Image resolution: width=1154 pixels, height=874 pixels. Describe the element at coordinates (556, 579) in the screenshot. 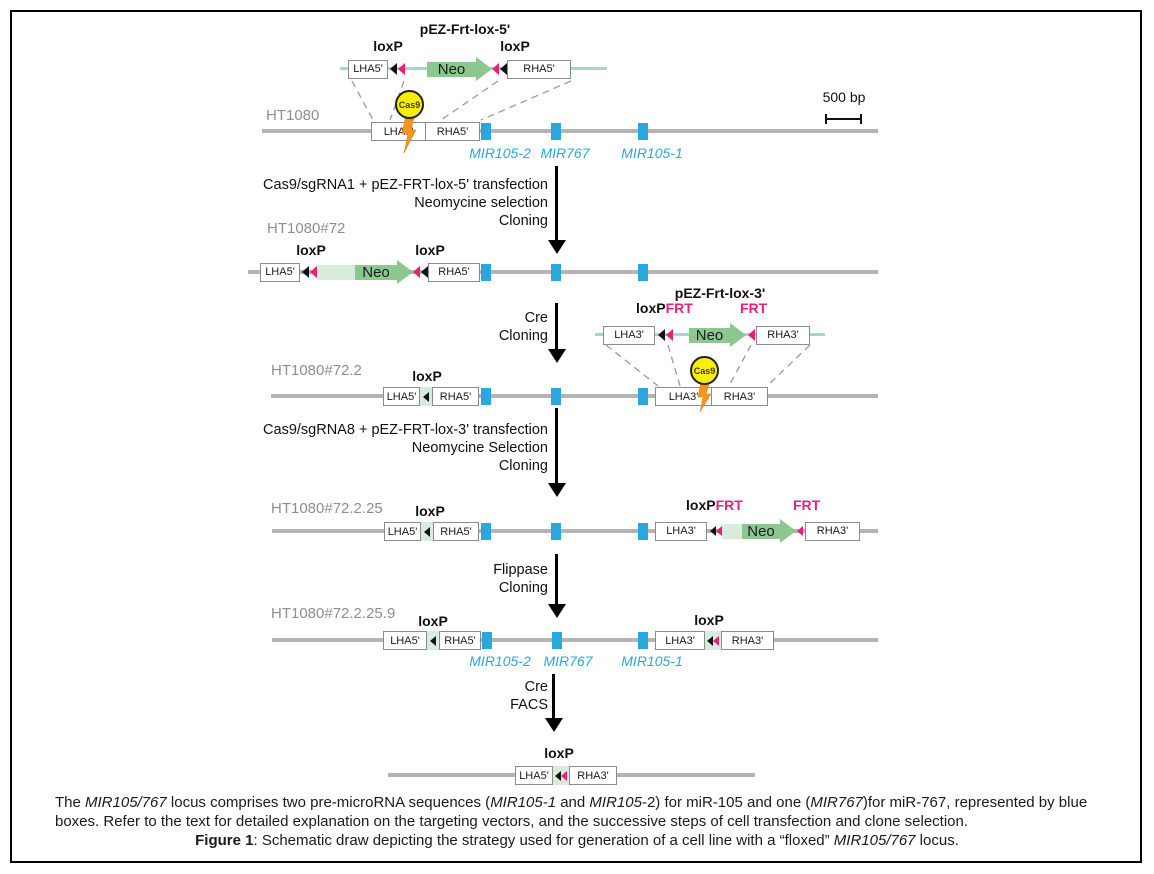

I see `step4-arrow` at that location.